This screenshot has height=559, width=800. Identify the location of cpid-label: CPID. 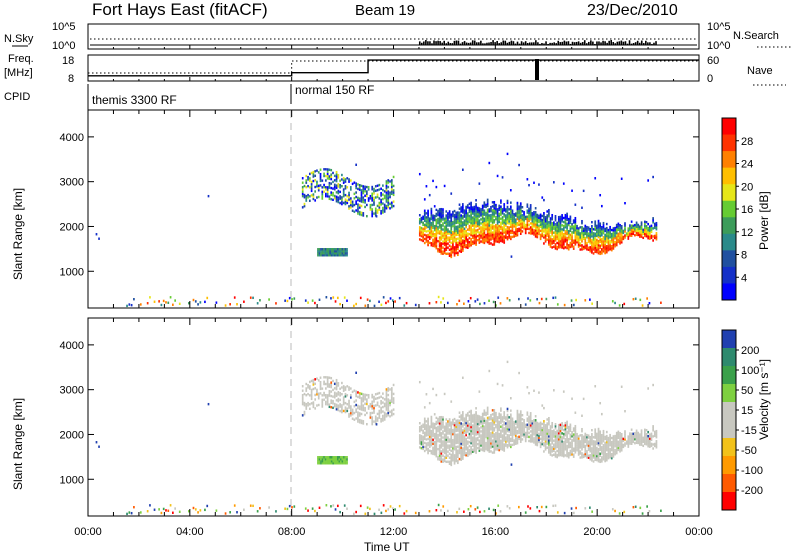
(17, 97).